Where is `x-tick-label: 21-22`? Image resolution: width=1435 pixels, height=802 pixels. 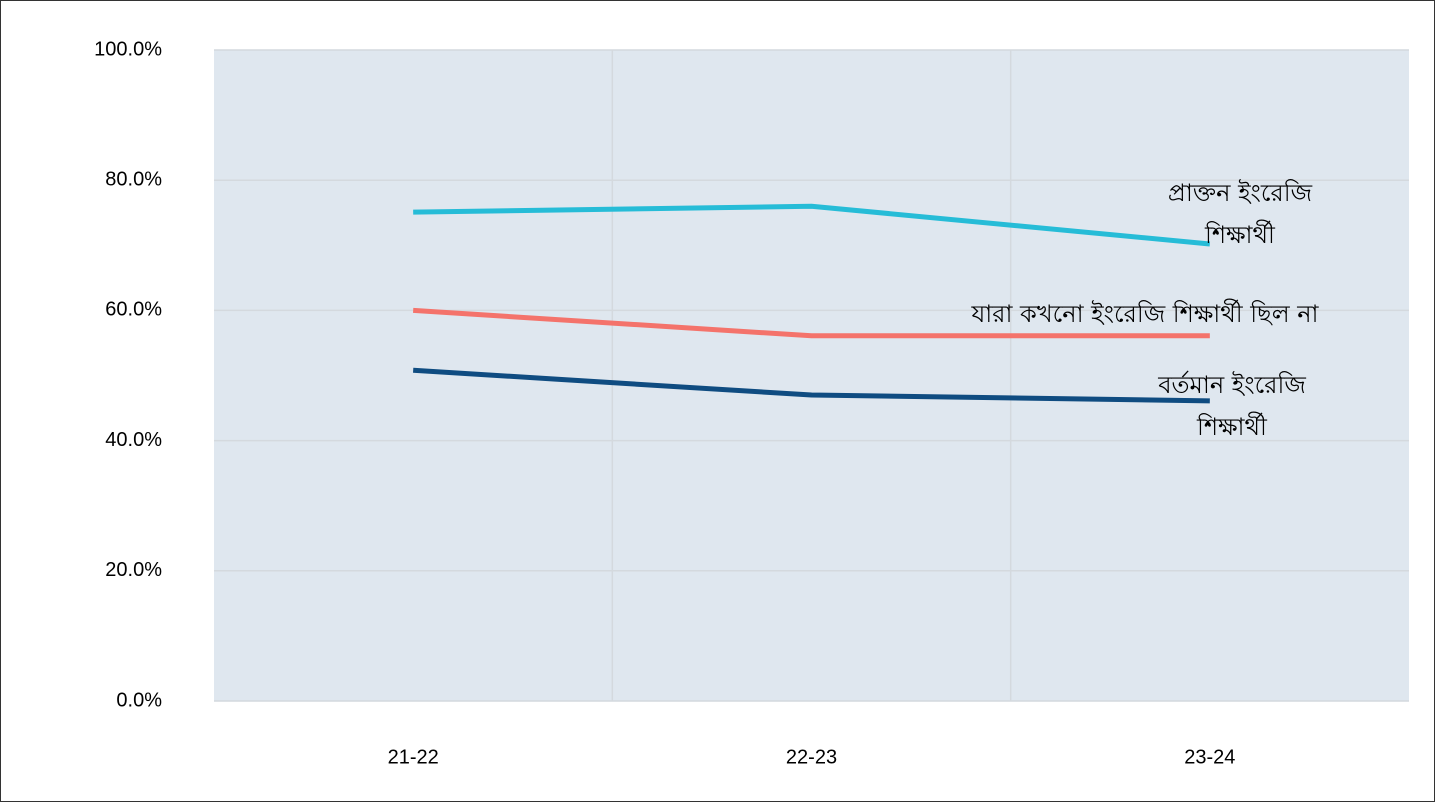 x-tick-label: 21-22 is located at coordinates (413, 757).